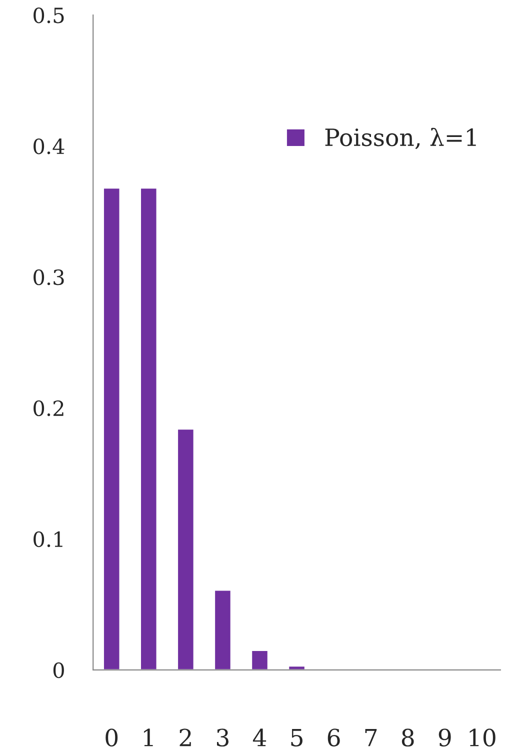 The height and width of the screenshot is (751, 529). What do you see at coordinates (185, 737) in the screenshot?
I see `x-tick-label: 2` at bounding box center [185, 737].